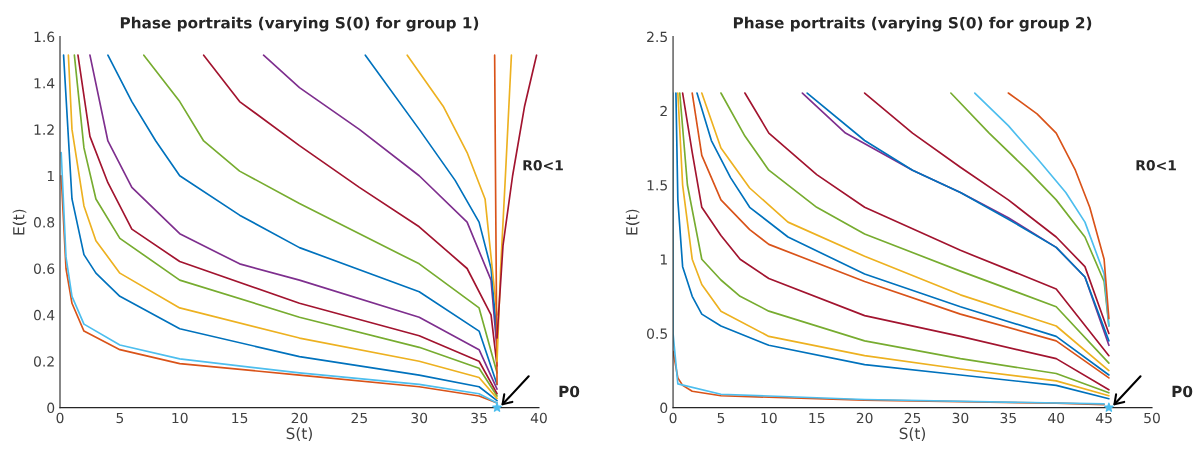 The width and height of the screenshot is (1200, 458). What do you see at coordinates (657, 333) in the screenshot?
I see `y-tick-label: 0.5` at bounding box center [657, 333].